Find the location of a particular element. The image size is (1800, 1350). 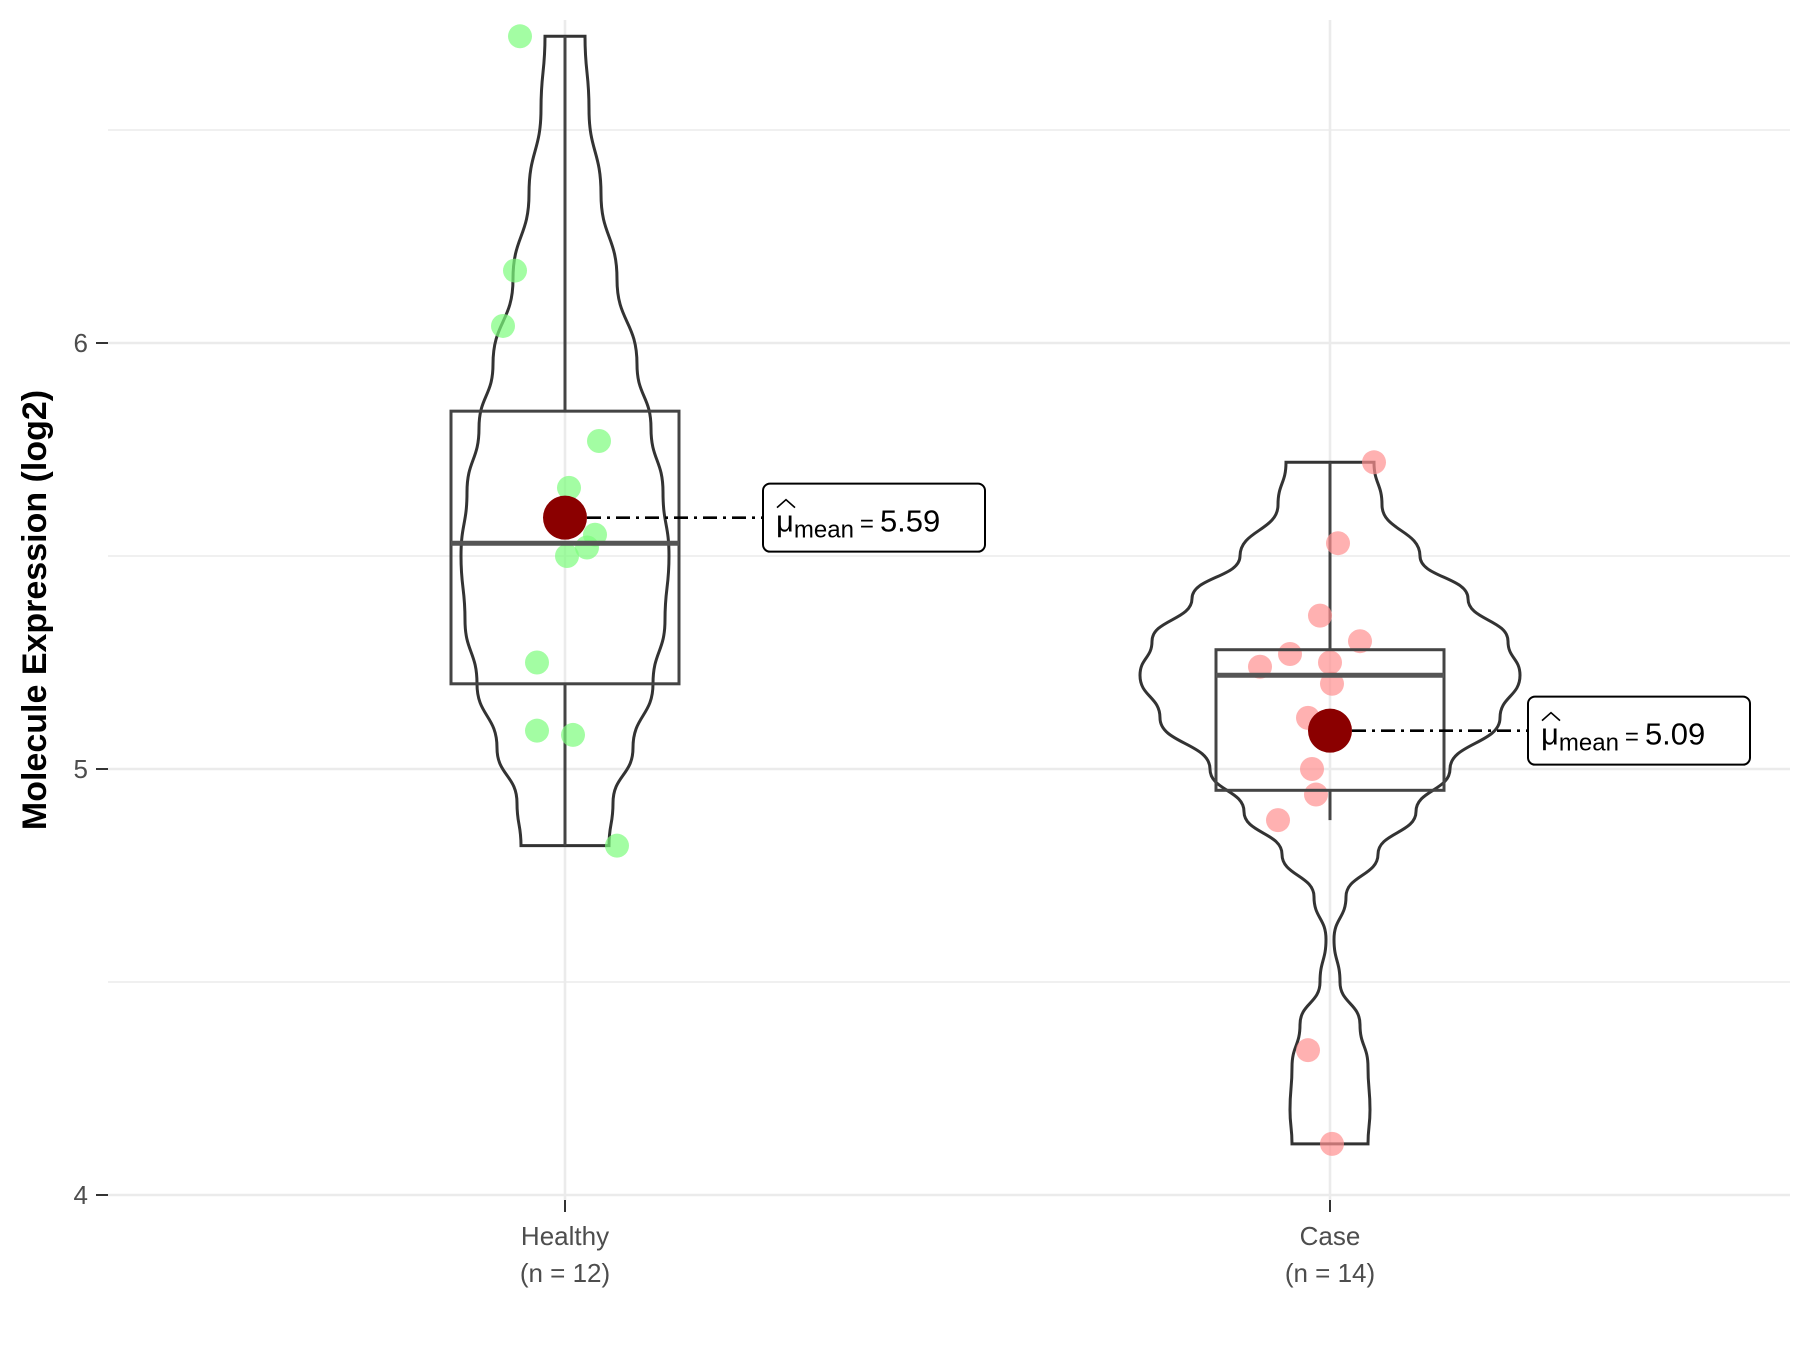

x-axis: Healthy (n = 12) Case (n = 14) is located at coordinates (947, 1244).